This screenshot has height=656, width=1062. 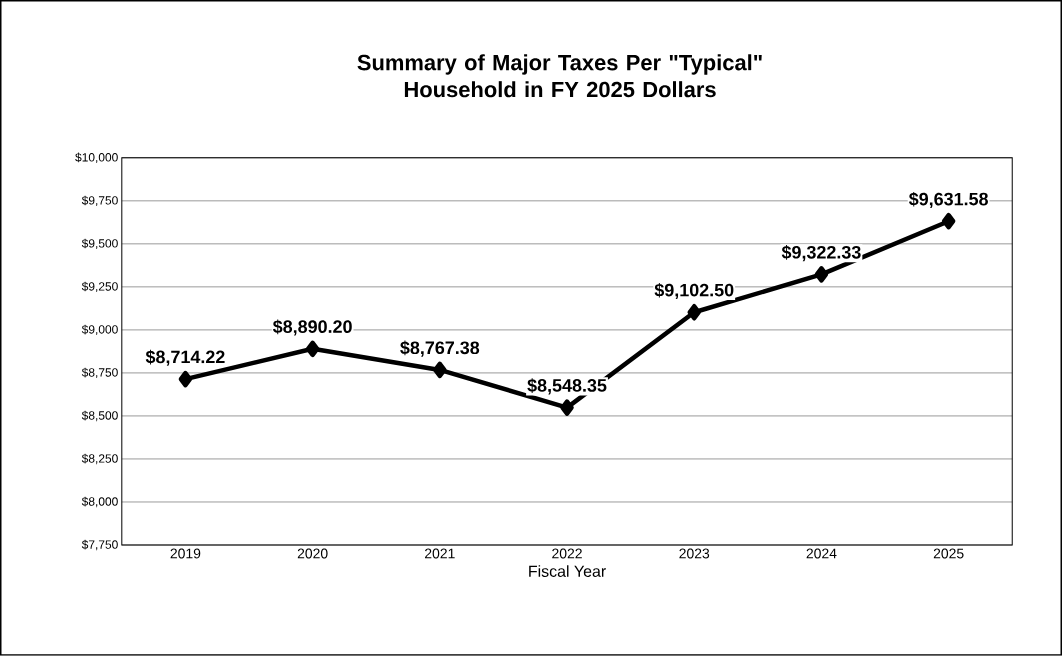 What do you see at coordinates (440, 553) in the screenshot?
I see `x-tick-label: 2021` at bounding box center [440, 553].